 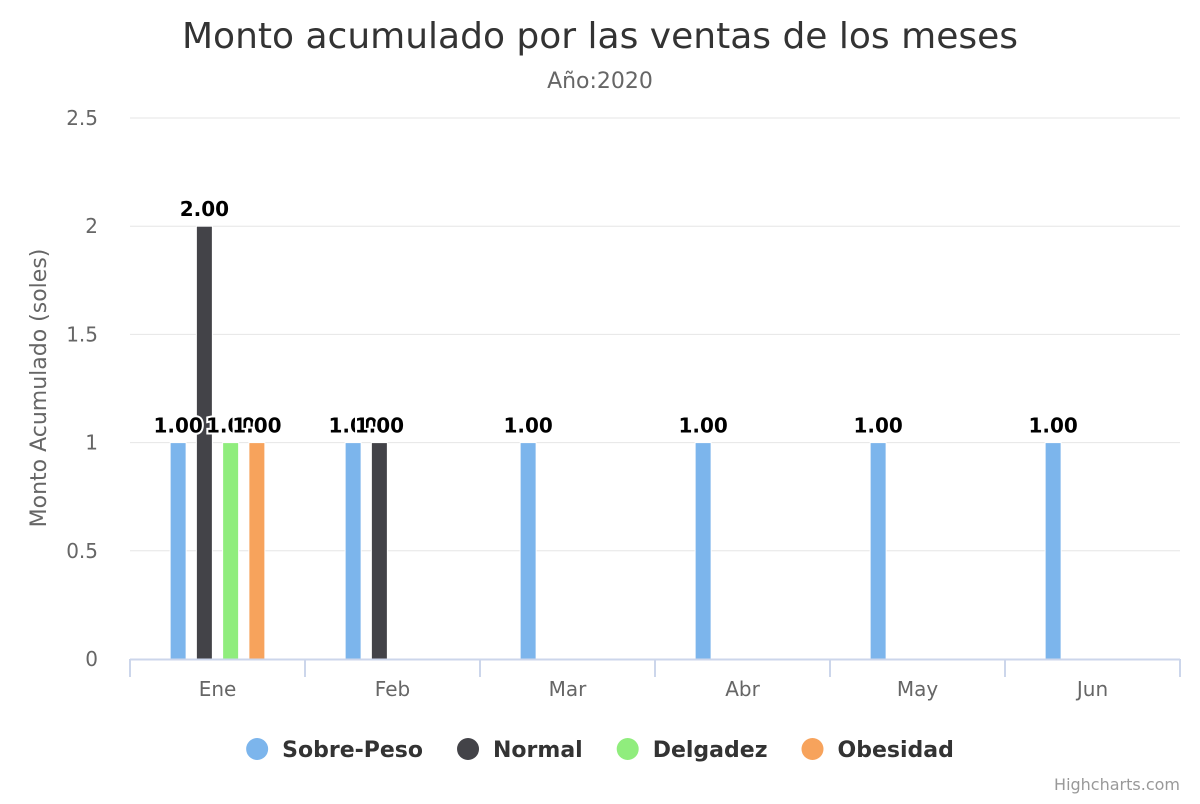 I want to click on credits-link: Highcharts.com, so click(x=1117, y=784).